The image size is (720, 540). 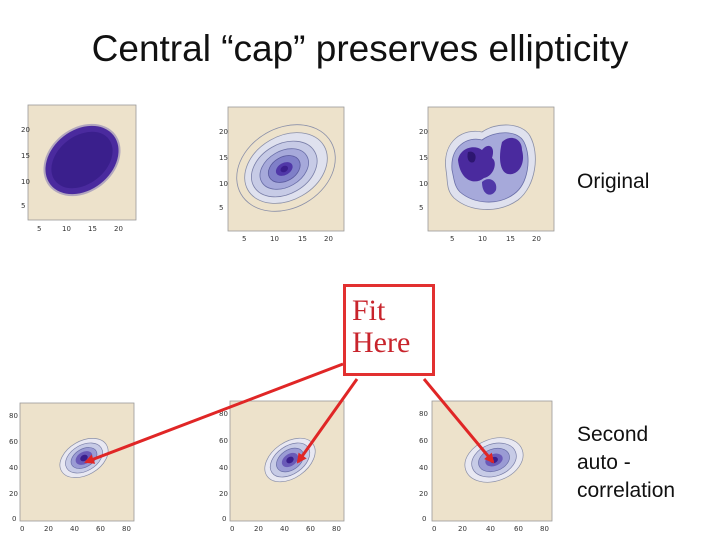 I want to click on original-map-3: 20 15 10 5 5 10 15 20, so click(x=487, y=174).